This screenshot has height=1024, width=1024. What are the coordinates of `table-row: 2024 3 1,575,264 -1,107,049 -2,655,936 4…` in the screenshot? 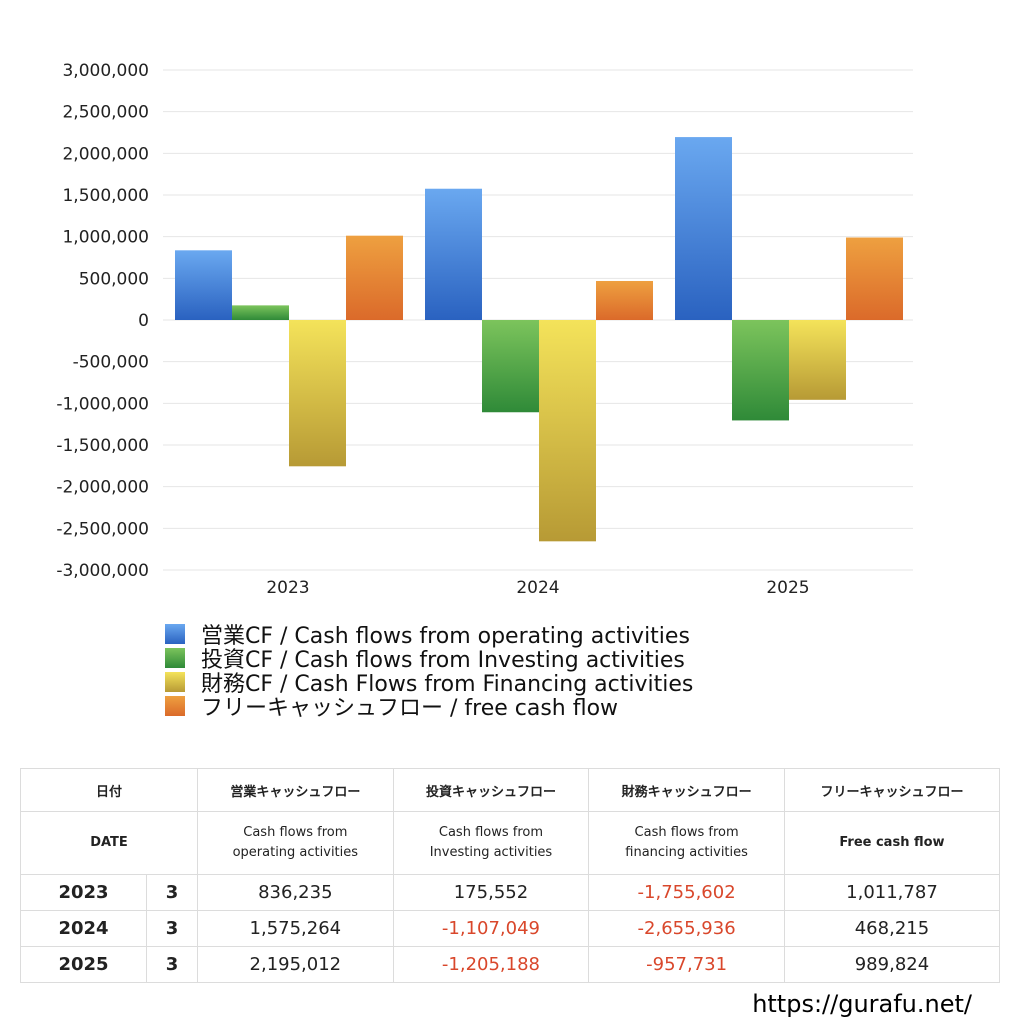 It's located at (510, 928).